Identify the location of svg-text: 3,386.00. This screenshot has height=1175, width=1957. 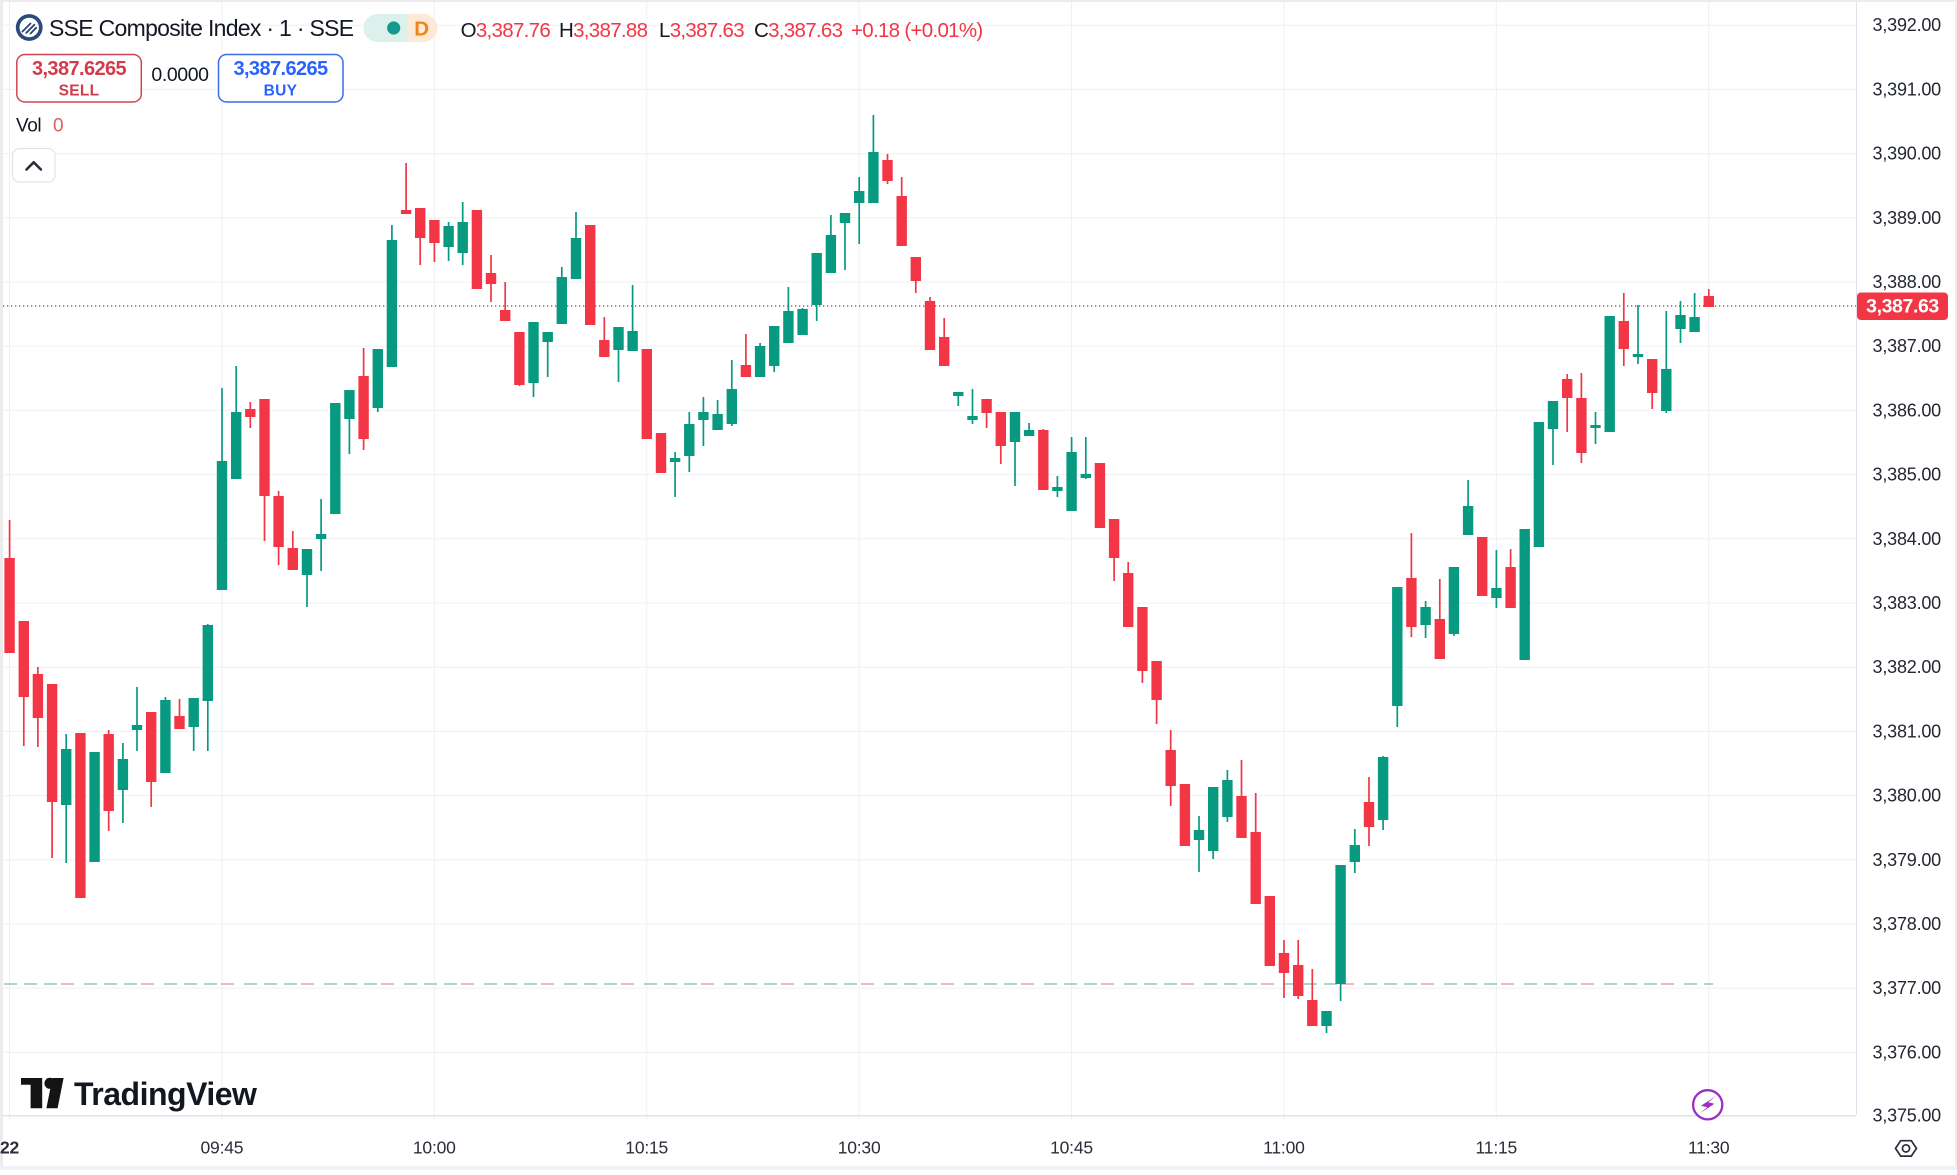
(1907, 410).